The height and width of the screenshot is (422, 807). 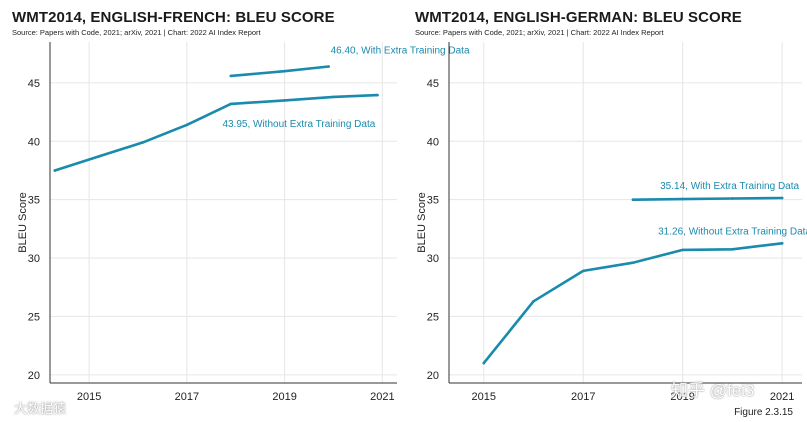 What do you see at coordinates (729, 186) in the screenshot?
I see `series-data-label: 35.14, With Extra Training Data` at bounding box center [729, 186].